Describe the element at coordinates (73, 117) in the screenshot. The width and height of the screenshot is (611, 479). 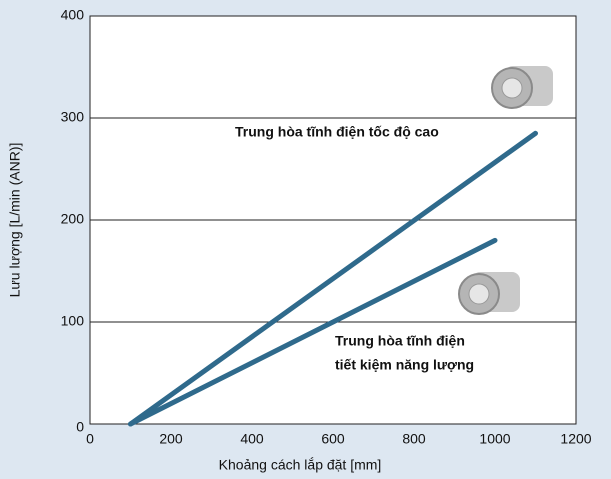
I see `y-tick-label: 300` at that location.